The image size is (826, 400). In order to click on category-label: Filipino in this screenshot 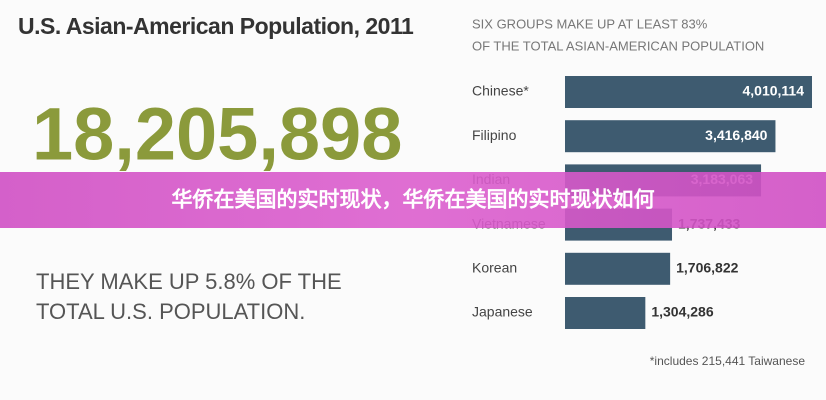, I will do `click(494, 135)`.